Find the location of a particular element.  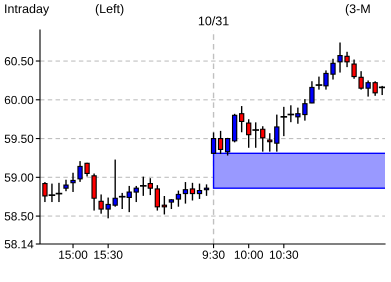

chart-title: Intraday is located at coordinates (27, 10).